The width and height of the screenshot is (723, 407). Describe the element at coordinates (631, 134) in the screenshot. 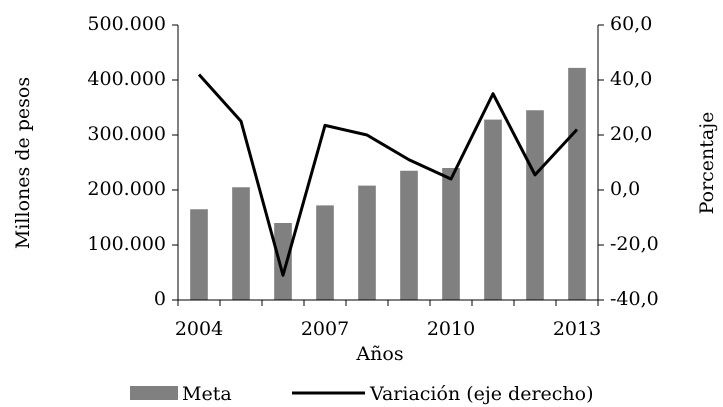

I see `y2-tick-label: 20,0` at that location.